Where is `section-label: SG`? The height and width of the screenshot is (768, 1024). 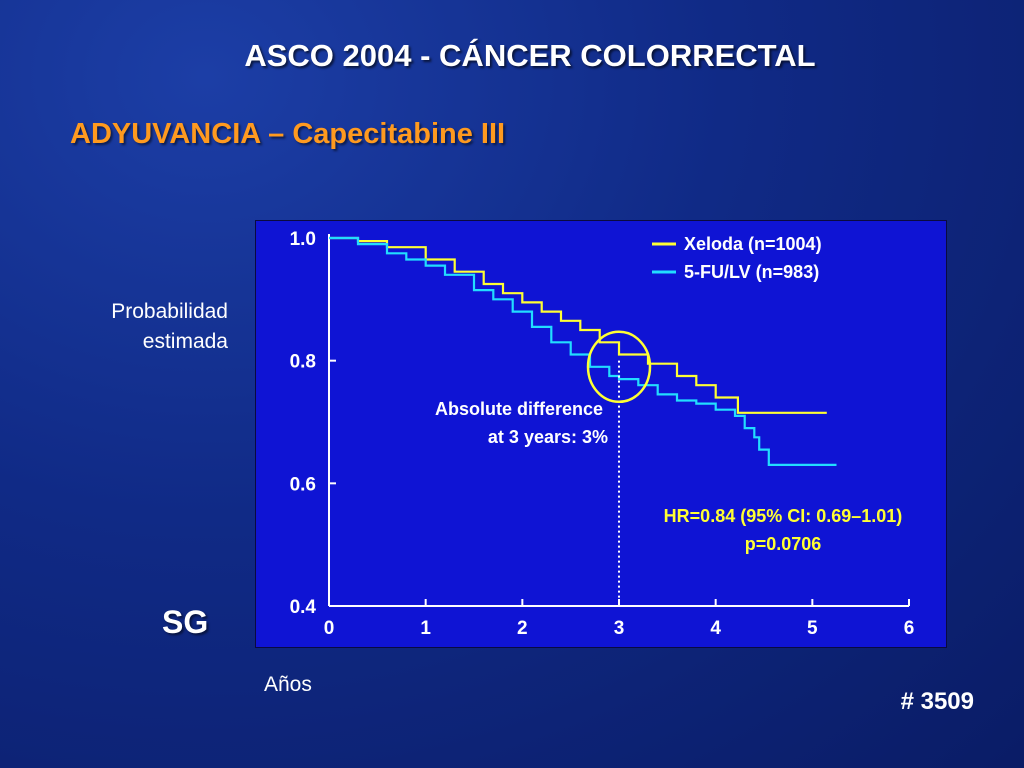 section-label: SG is located at coordinates (185, 622).